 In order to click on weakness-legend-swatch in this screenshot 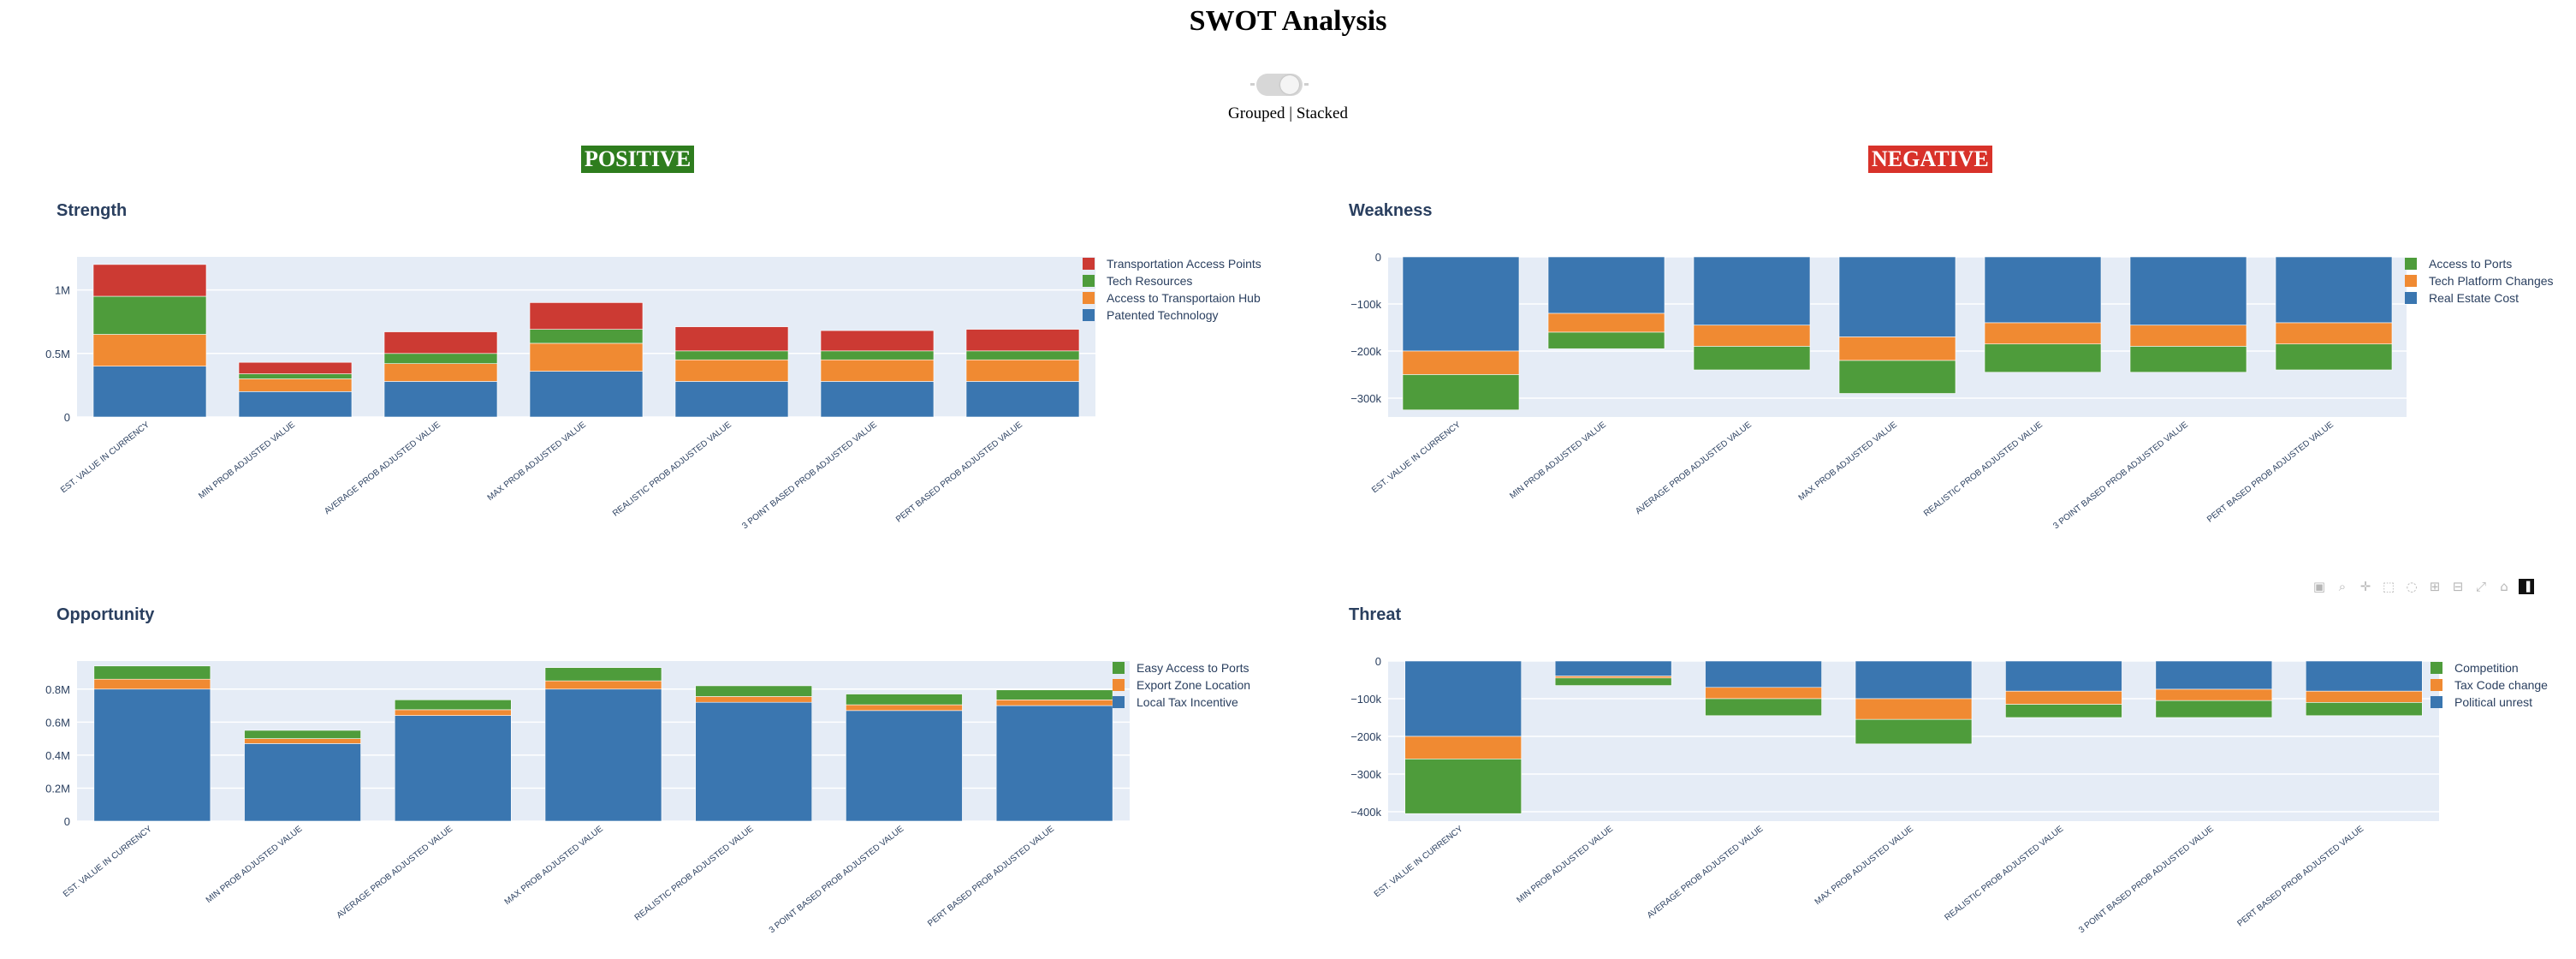, I will do `click(2411, 298)`.